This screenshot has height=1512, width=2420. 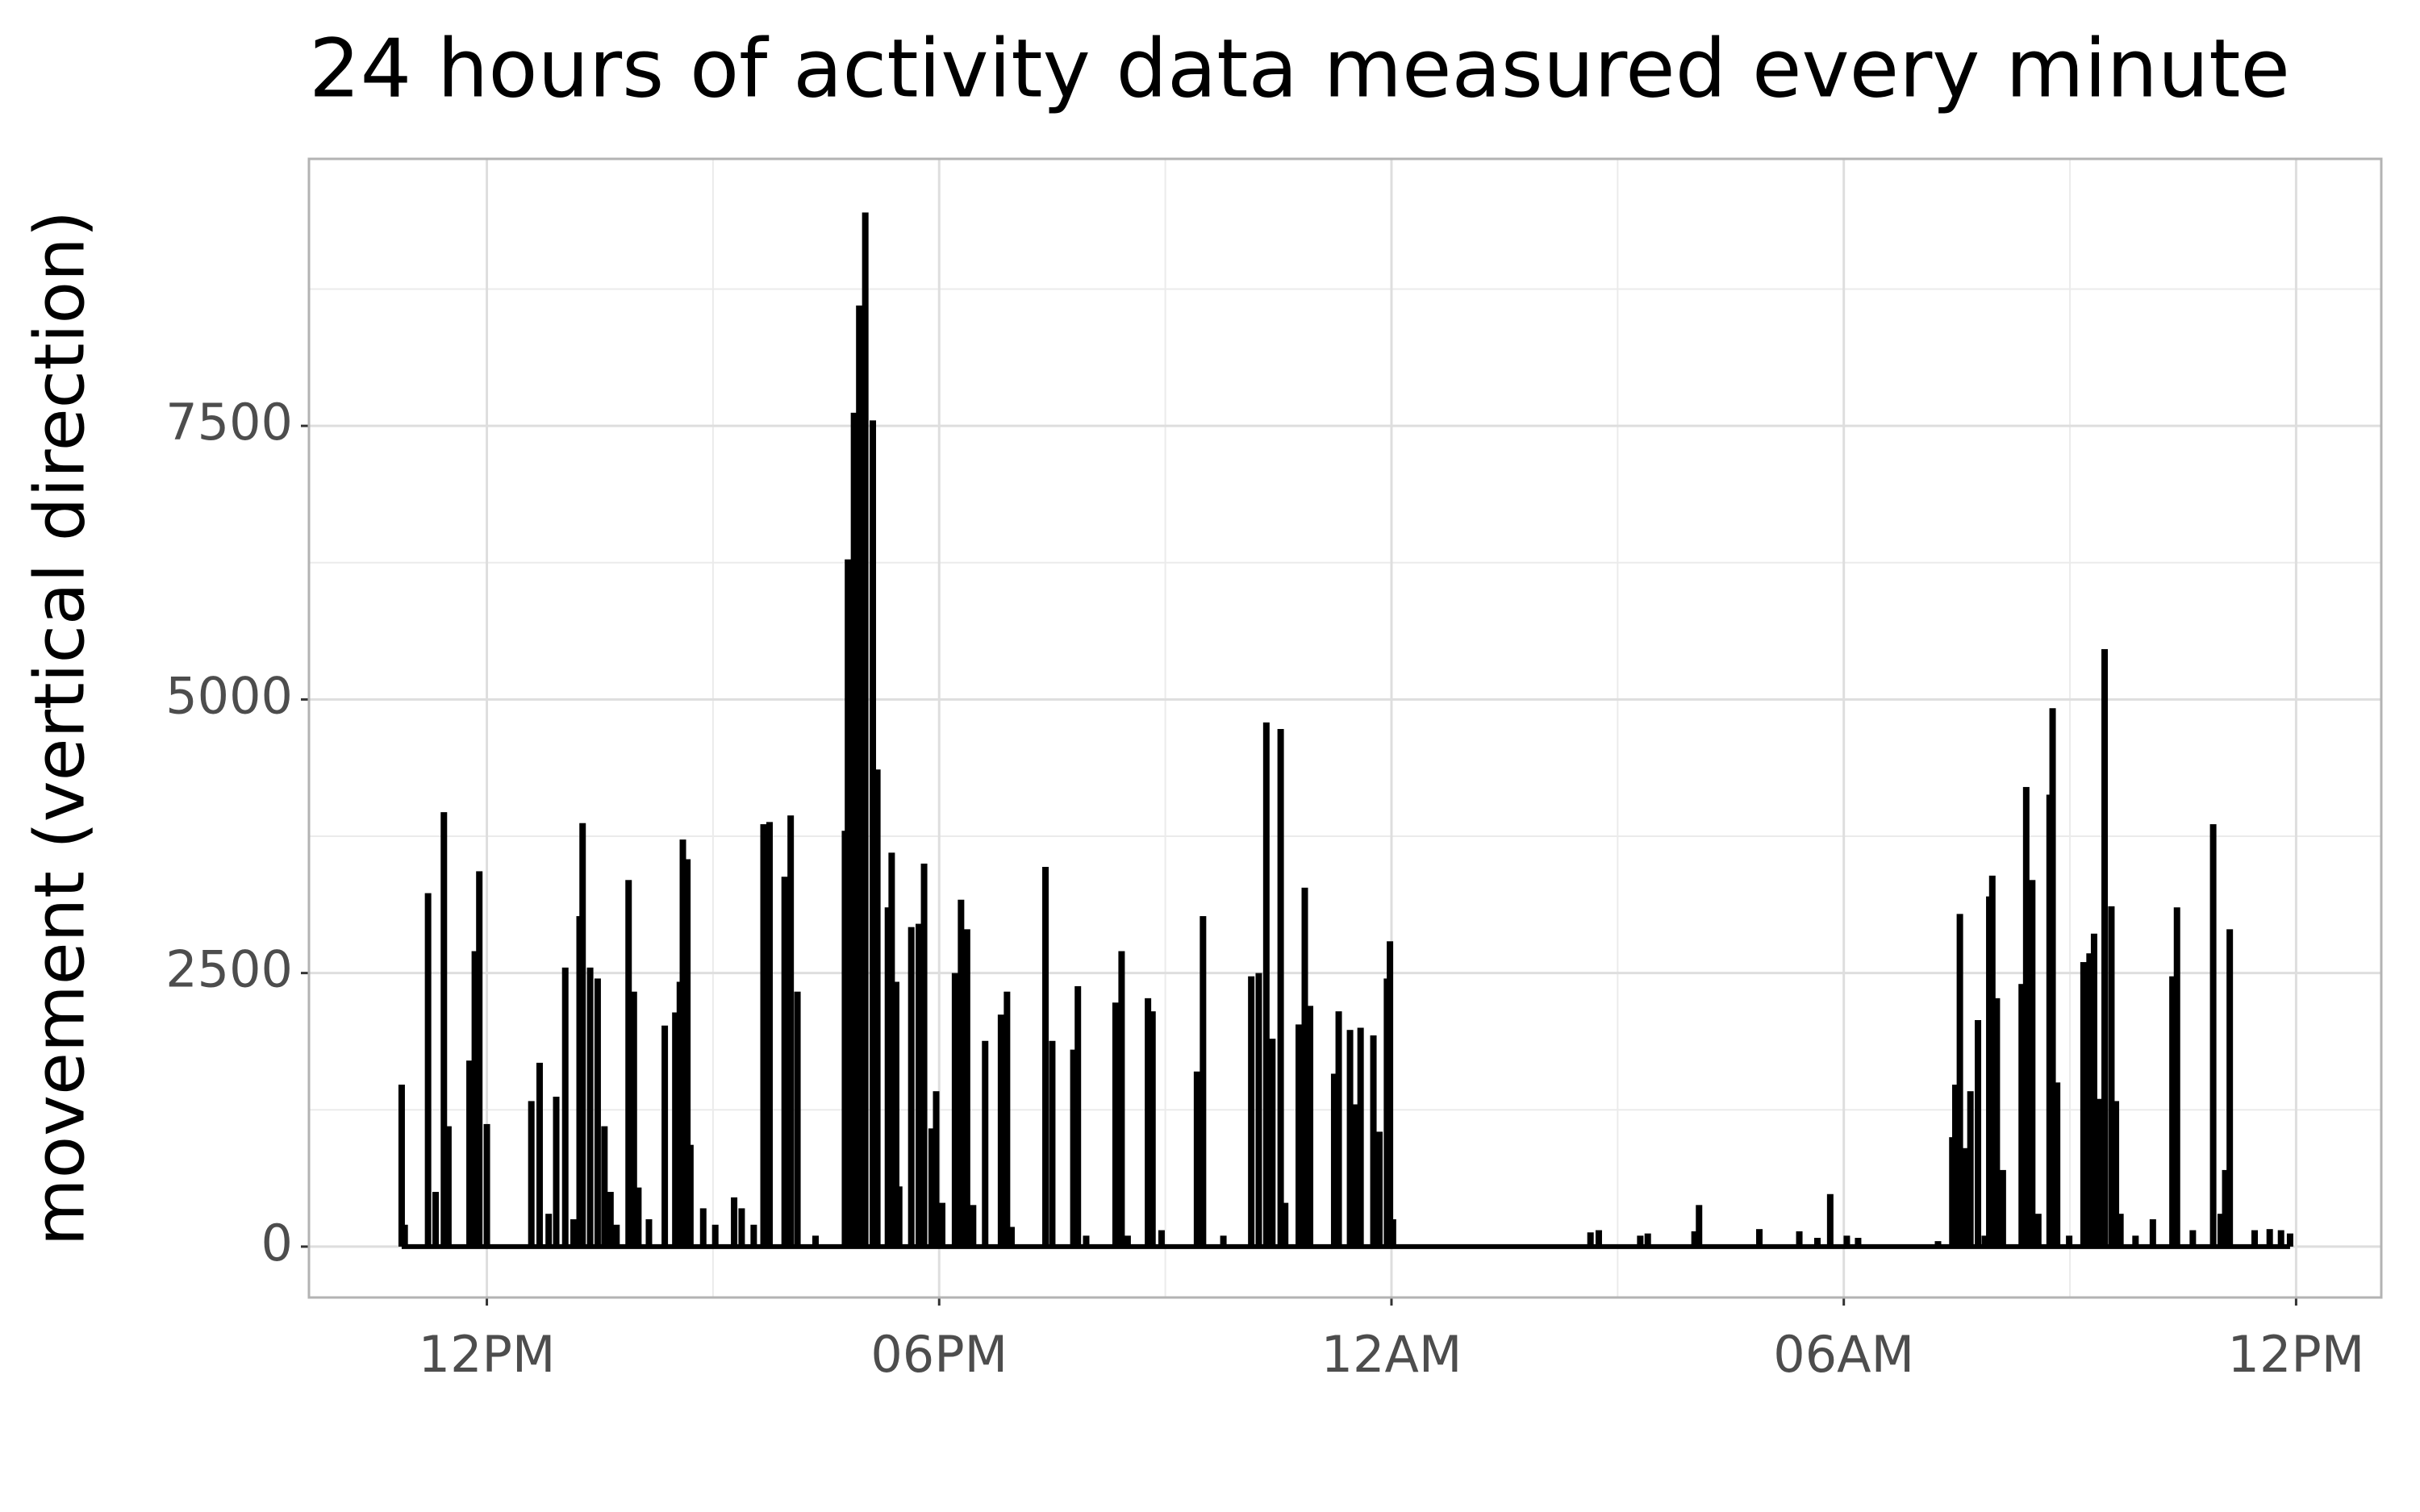 I want to click on x-tick-label: 06AM, so click(x=1843, y=1354).